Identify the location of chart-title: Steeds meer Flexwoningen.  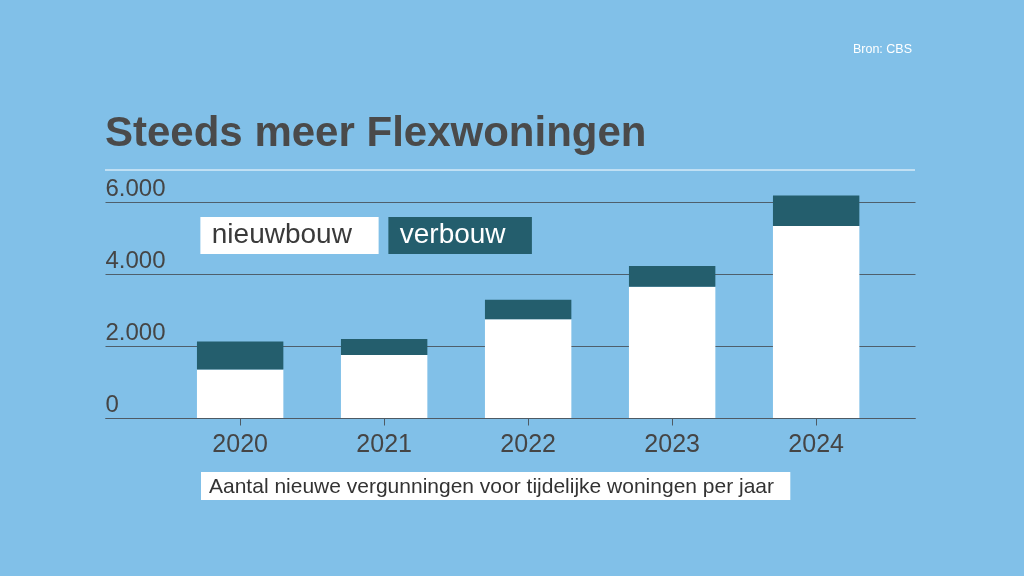
(376, 131).